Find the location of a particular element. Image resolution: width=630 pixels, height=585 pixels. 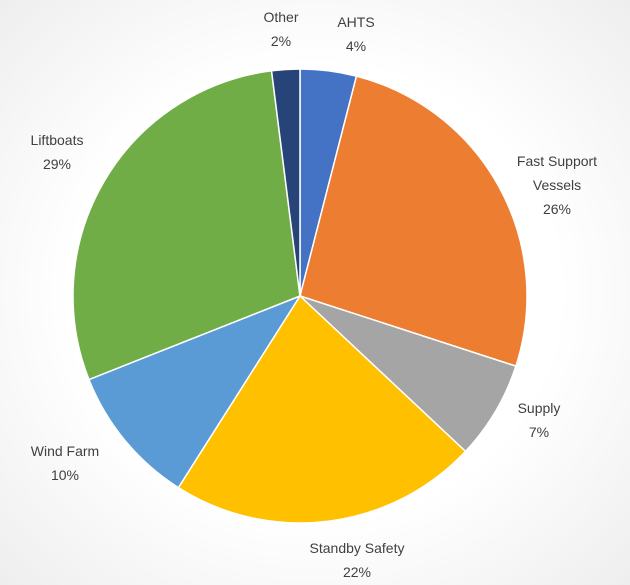

pie-slice-other is located at coordinates (285, 182).